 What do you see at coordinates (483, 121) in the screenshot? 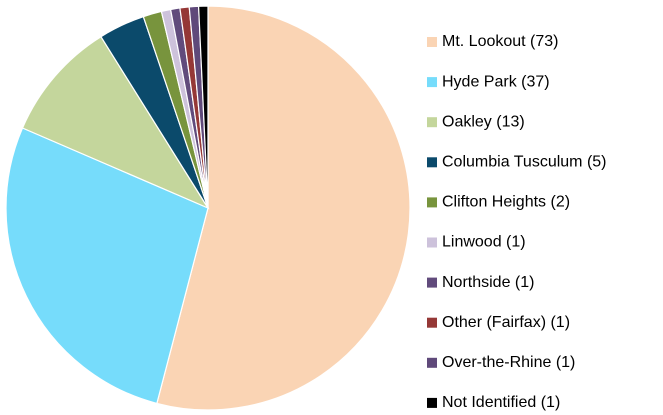
I see `legend-label: Oakley (13)` at bounding box center [483, 121].